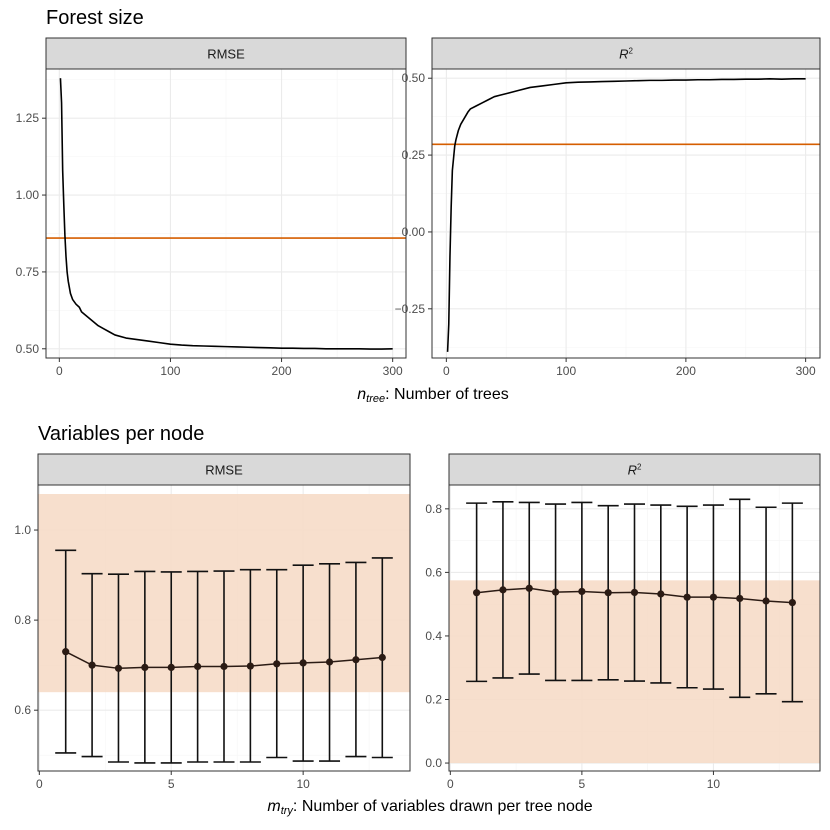  What do you see at coordinates (432, 395) in the screenshot?
I see `ntree-axis-title: ntree: Number of trees` at bounding box center [432, 395].